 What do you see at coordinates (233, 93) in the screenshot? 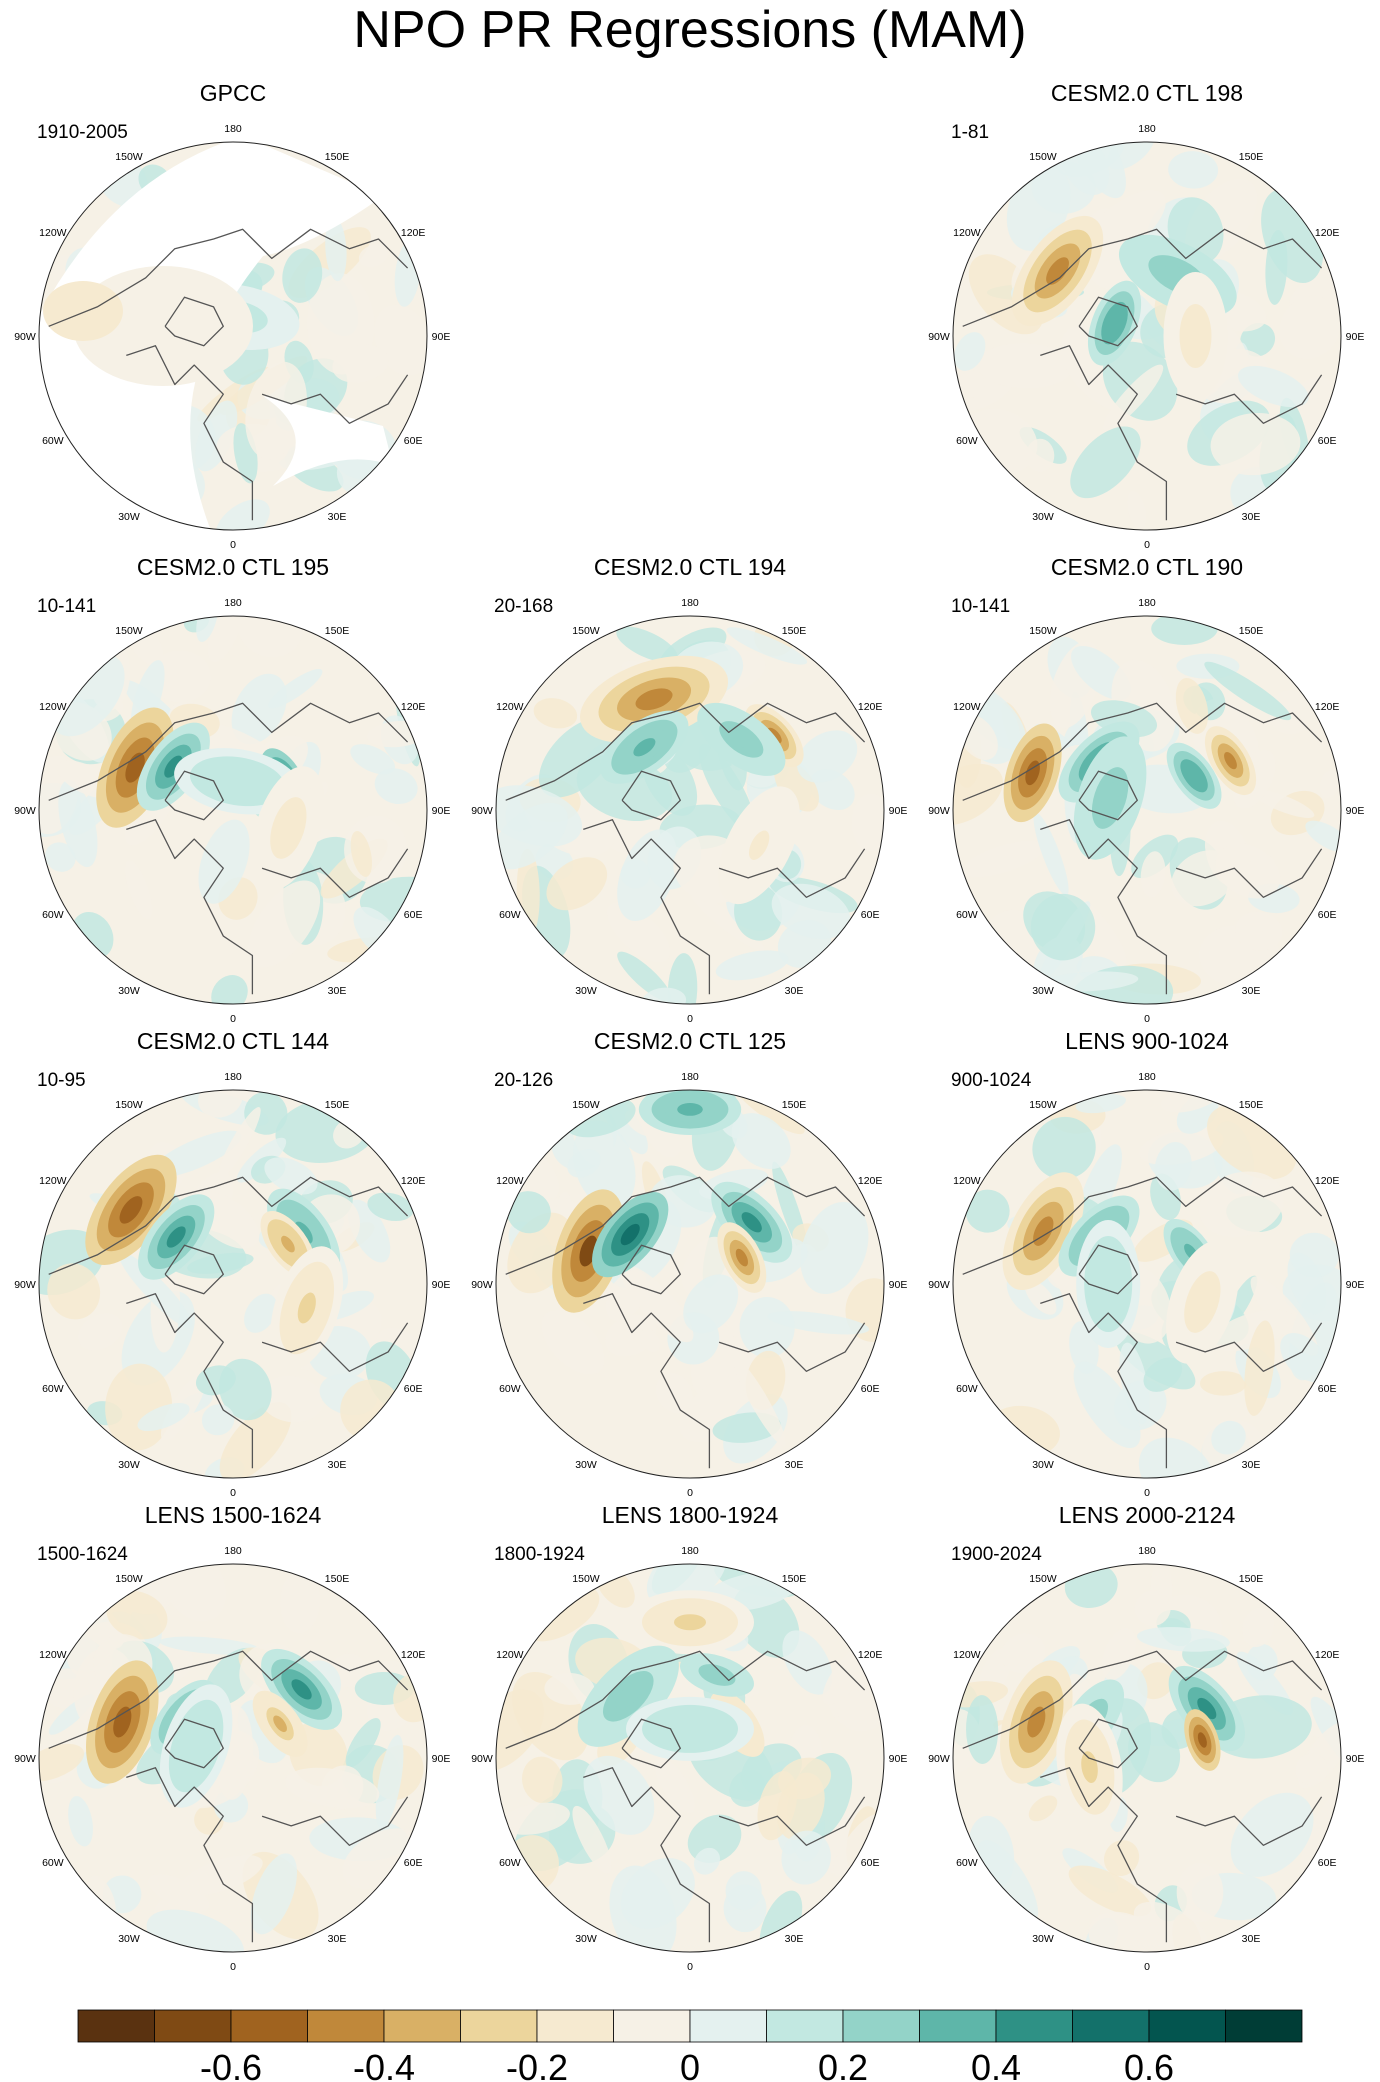
I see `panel-title: GPCC` at bounding box center [233, 93].